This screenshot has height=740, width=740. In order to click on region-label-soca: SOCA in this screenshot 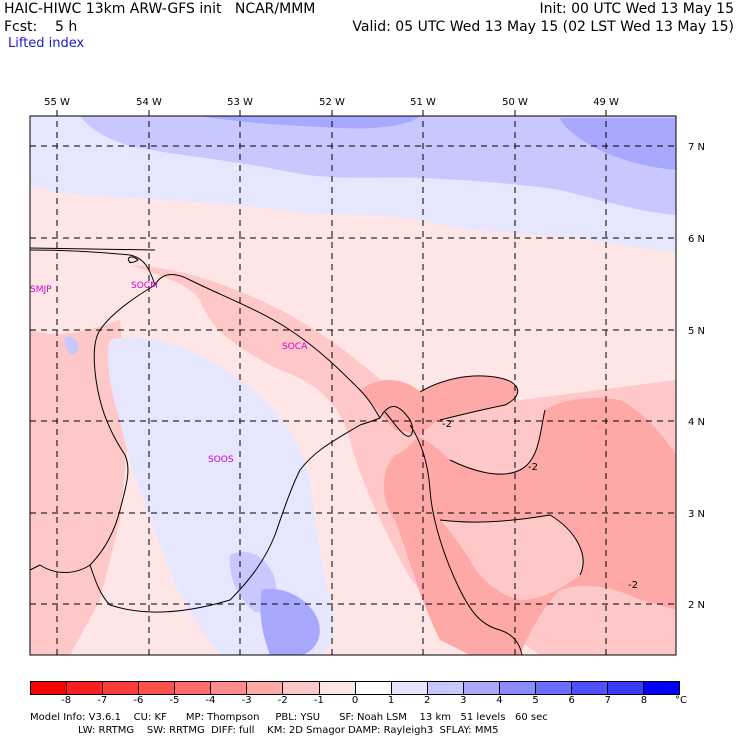, I will do `click(295, 347)`.